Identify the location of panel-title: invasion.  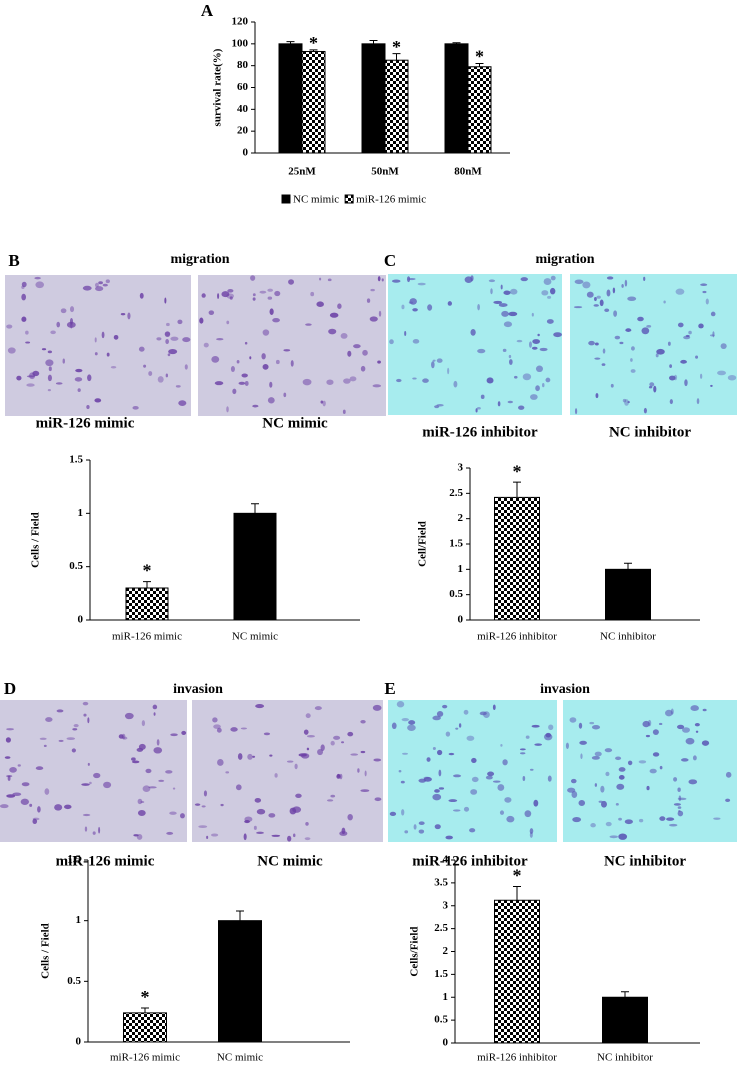
(198, 689).